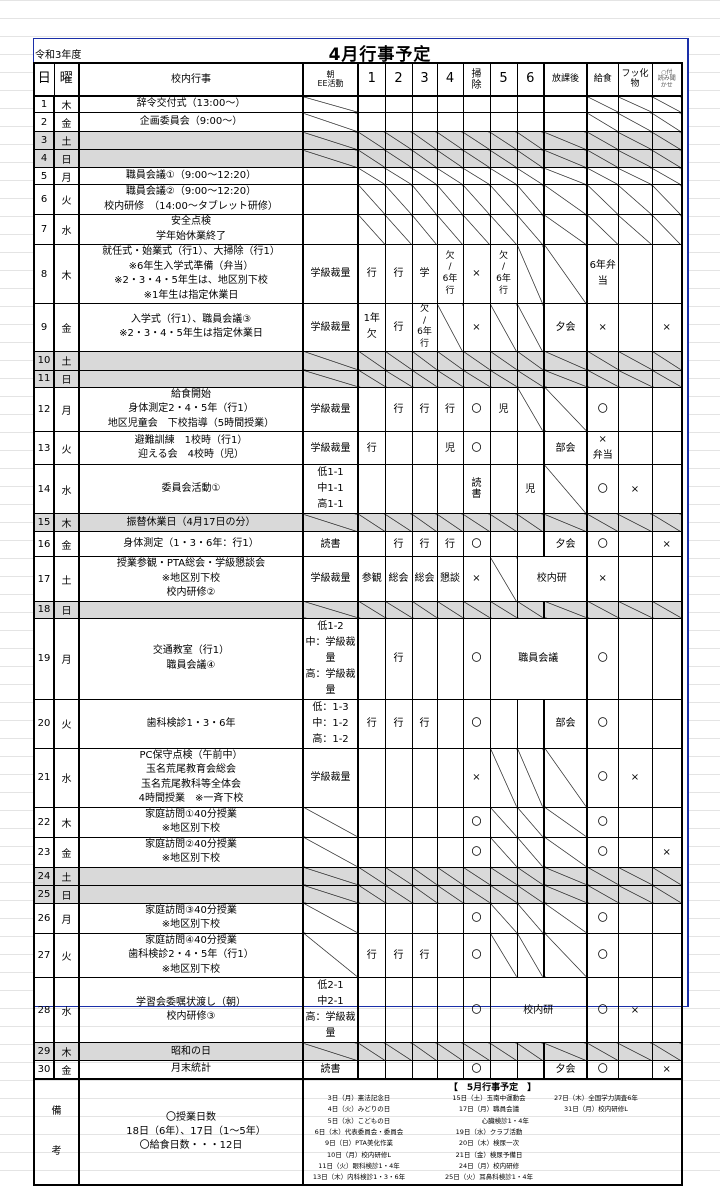  What do you see at coordinates (565, 723) in the screenshot?
I see `col-after-school-cell: 部会` at bounding box center [565, 723].